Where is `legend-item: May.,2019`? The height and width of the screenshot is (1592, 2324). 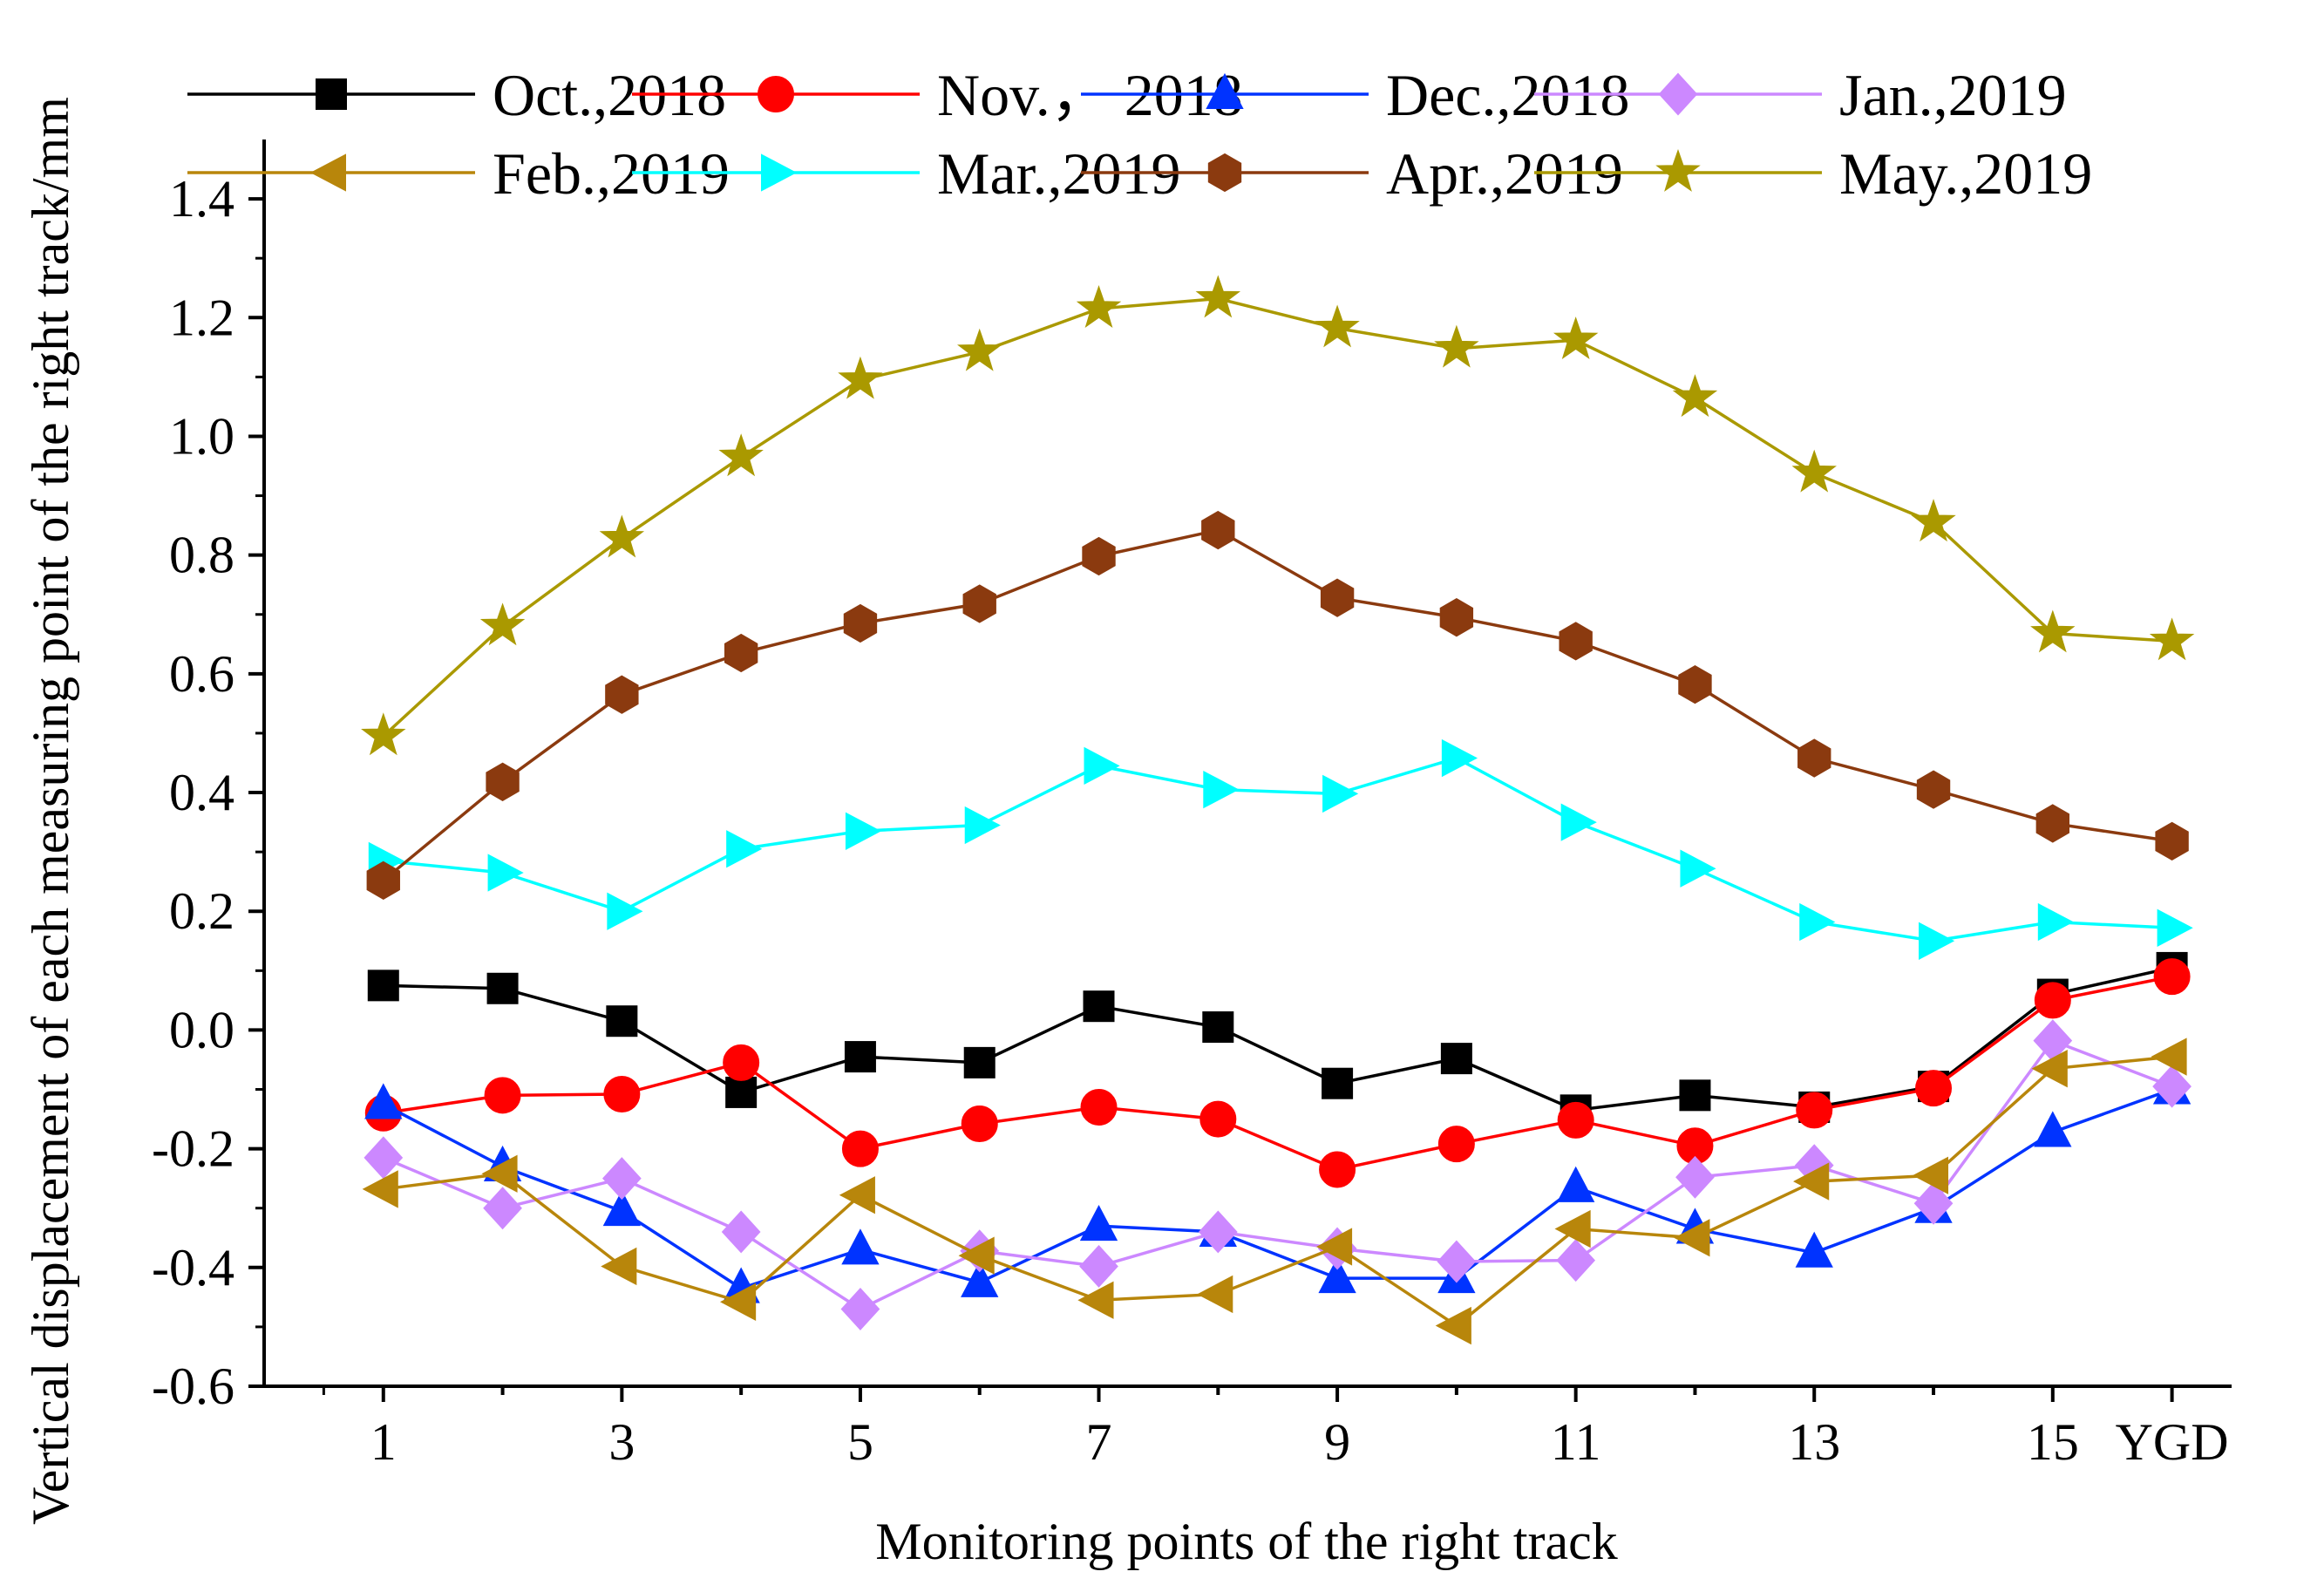
legend-item: May.,2019 is located at coordinates (1813, 173).